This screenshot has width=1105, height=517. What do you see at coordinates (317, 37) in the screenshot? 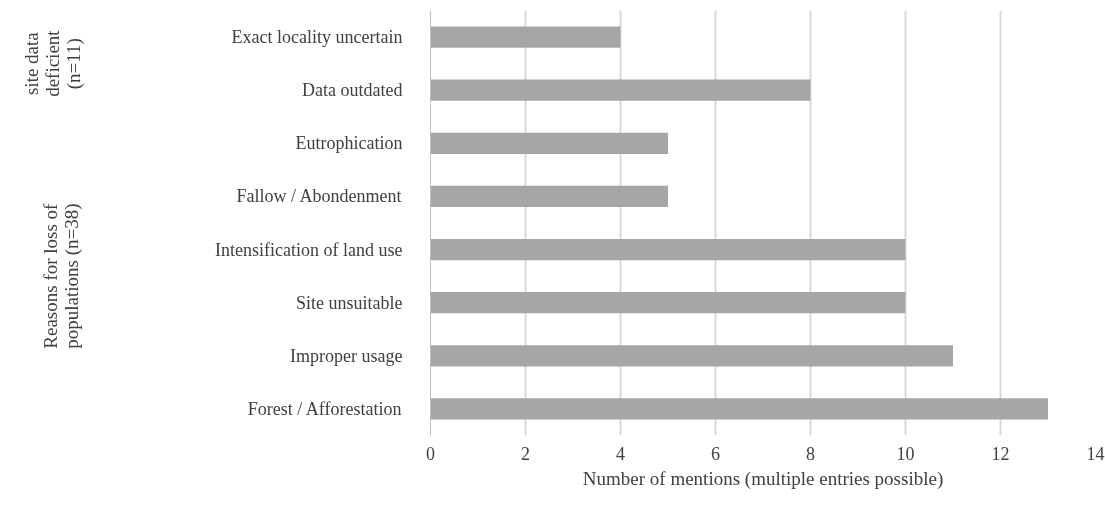
I see `y-tick-label: Exact locality uncertain` at bounding box center [317, 37].